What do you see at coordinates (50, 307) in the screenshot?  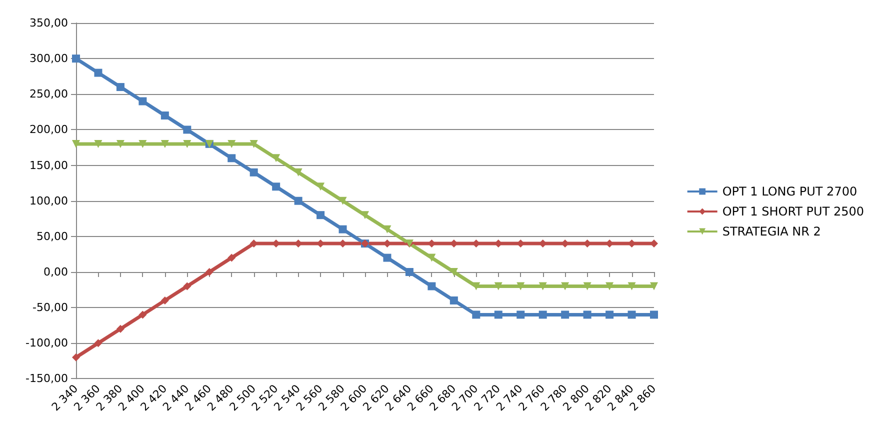 I see `y-tick-label: -50,00` at bounding box center [50, 307].